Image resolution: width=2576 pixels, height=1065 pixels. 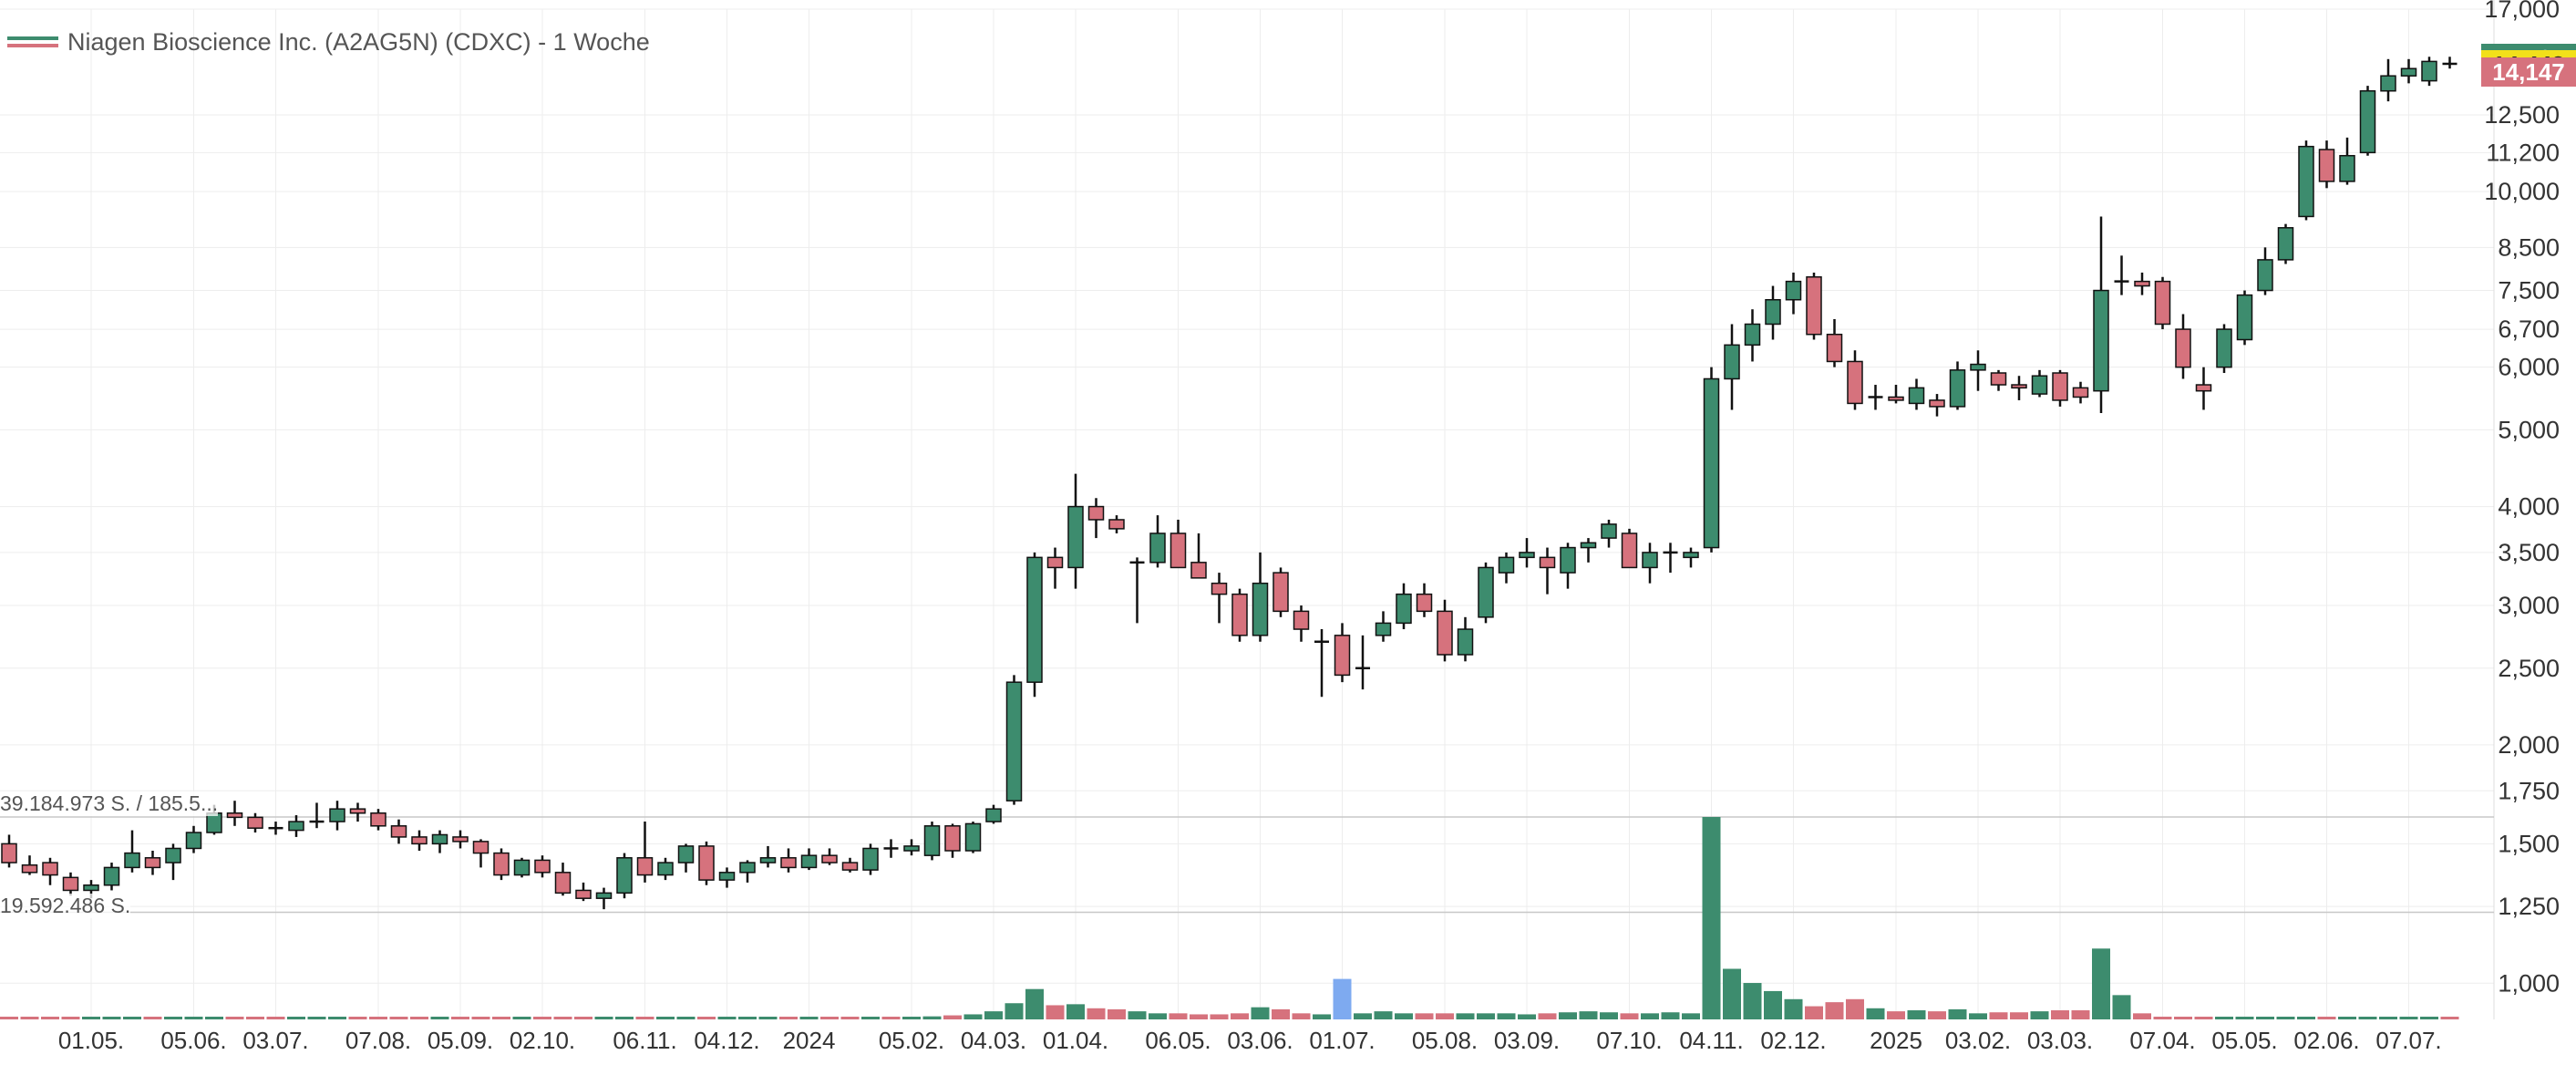 What do you see at coordinates (91, 1040) in the screenshot?
I see `x-tick-label: 01.05.` at bounding box center [91, 1040].